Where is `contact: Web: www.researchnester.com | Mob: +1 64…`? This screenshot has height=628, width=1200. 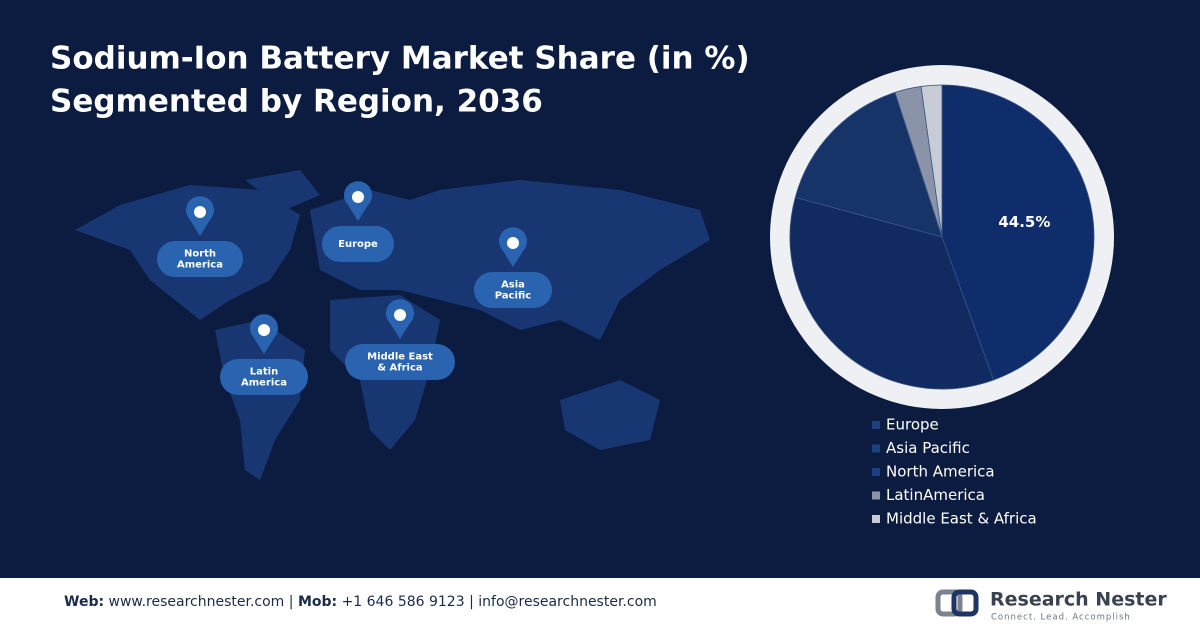 contact: Web: www.researchnester.com | Mob: +1 64… is located at coordinates (360, 602).